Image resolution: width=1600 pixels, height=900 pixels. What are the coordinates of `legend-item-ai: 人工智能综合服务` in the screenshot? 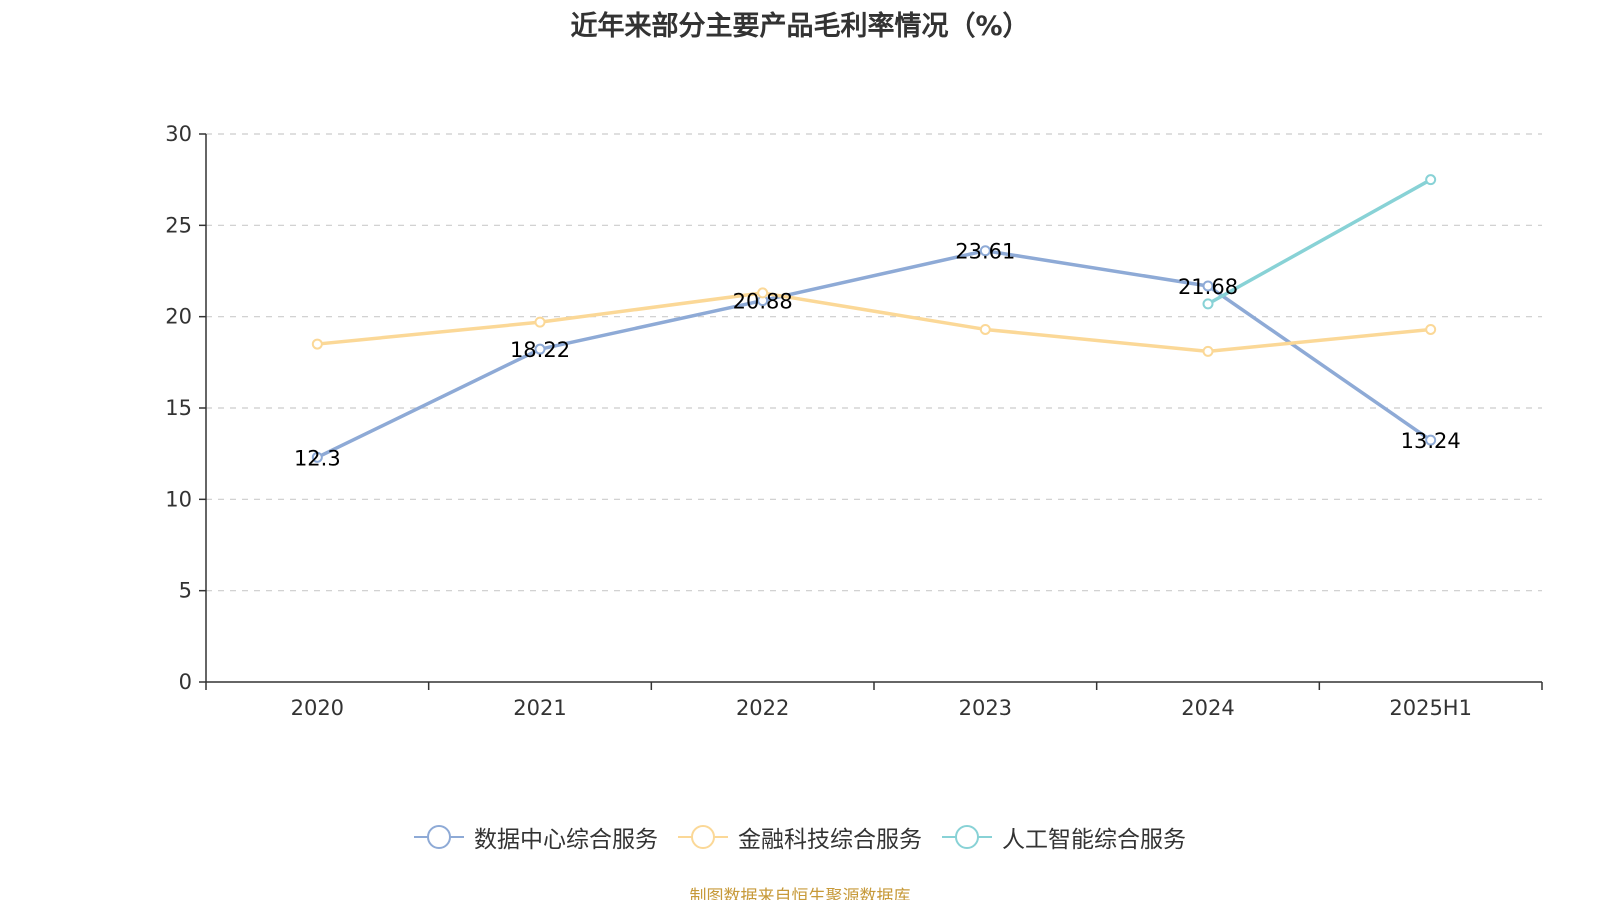 It's located at (1064, 837).